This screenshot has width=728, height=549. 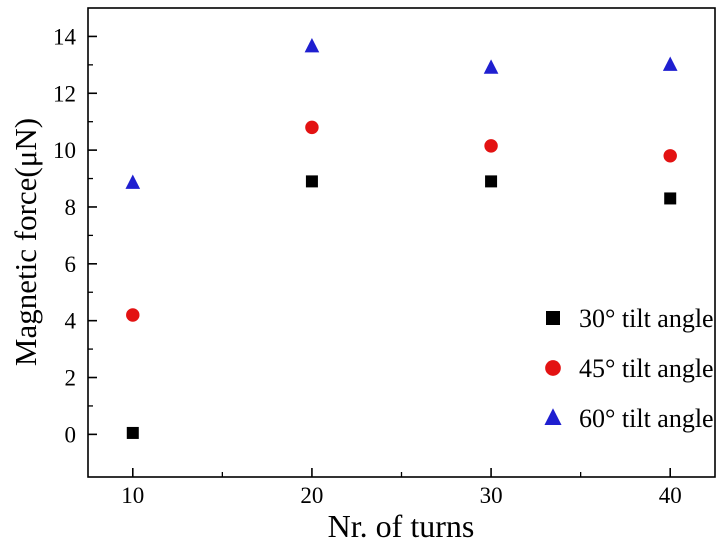 I want to click on y-tick-label: 14, so click(x=65, y=36).